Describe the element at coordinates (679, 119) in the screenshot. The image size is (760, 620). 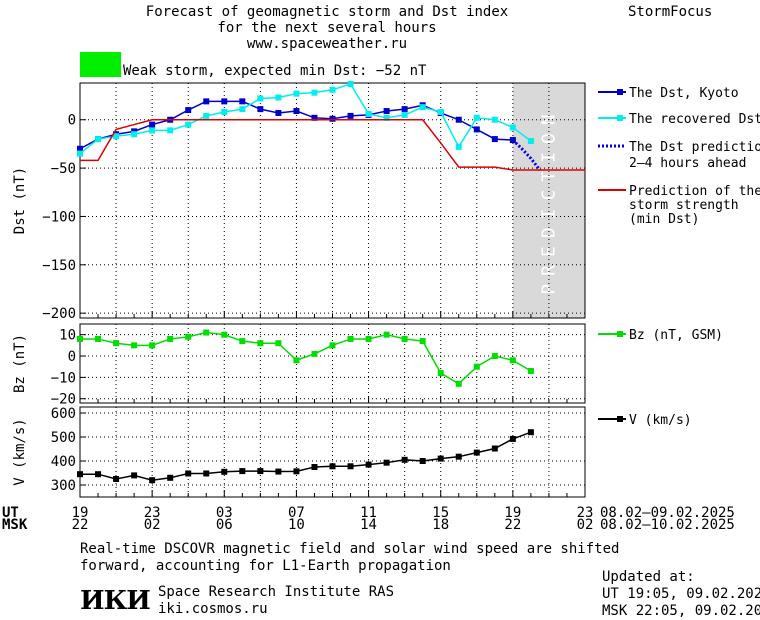
I see `legend-the-recovered-dst: The recovered Dst` at that location.